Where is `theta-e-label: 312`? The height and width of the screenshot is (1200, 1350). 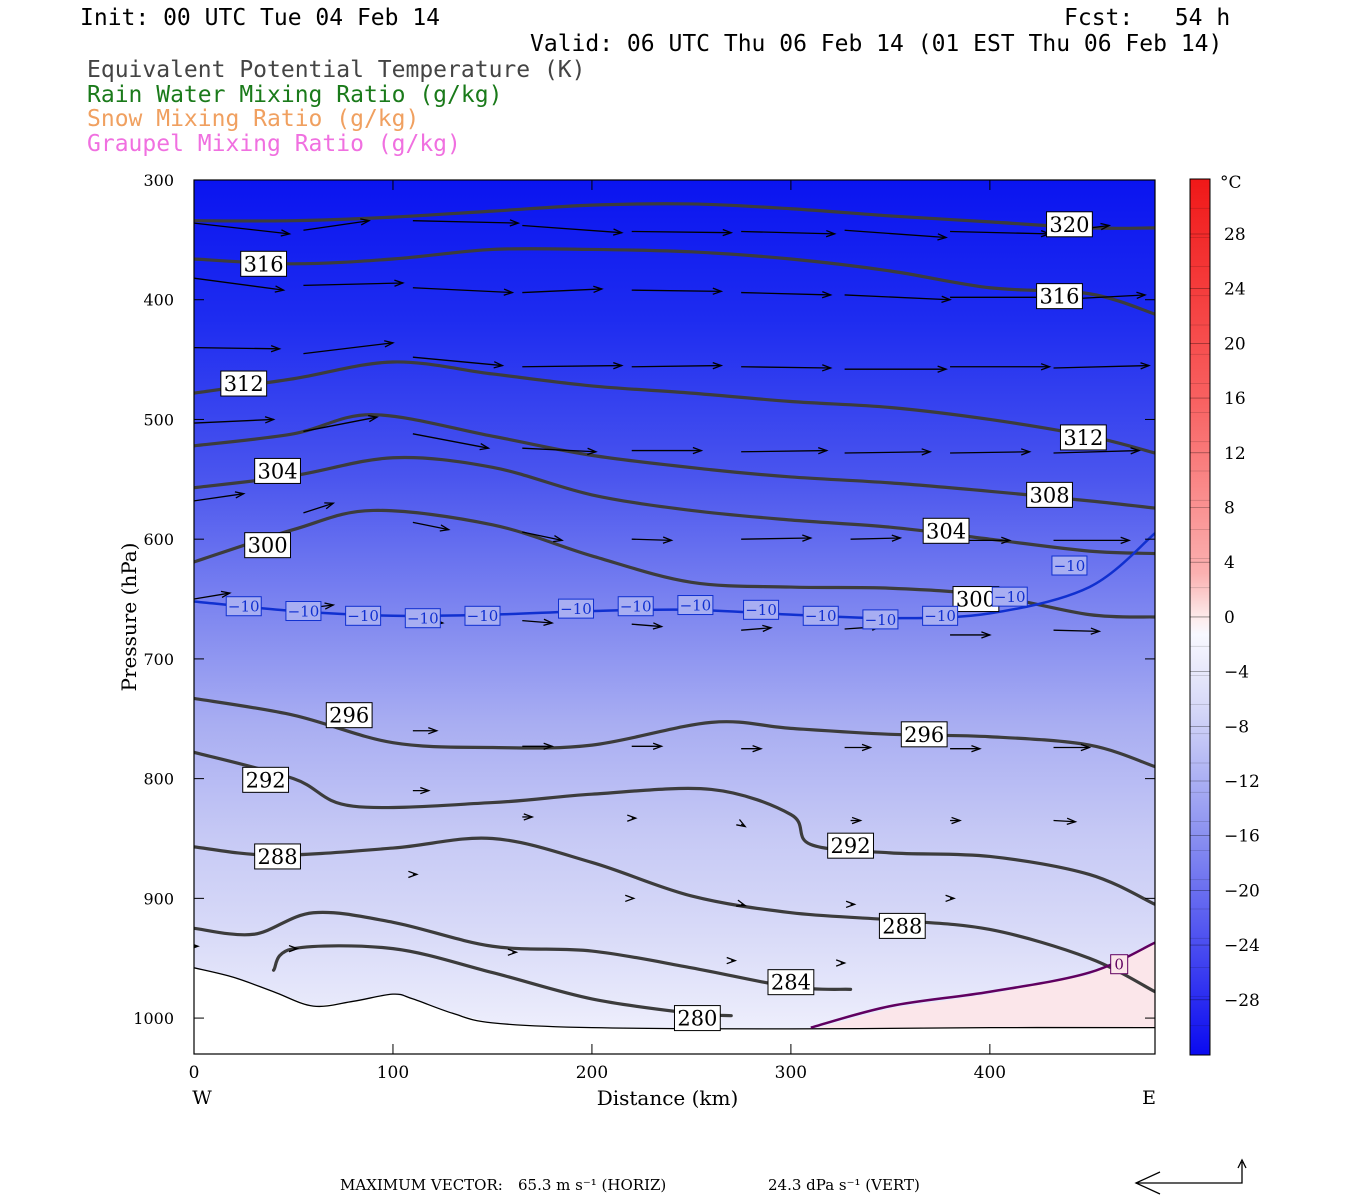
theta-e-label: 312 is located at coordinates (1083, 438).